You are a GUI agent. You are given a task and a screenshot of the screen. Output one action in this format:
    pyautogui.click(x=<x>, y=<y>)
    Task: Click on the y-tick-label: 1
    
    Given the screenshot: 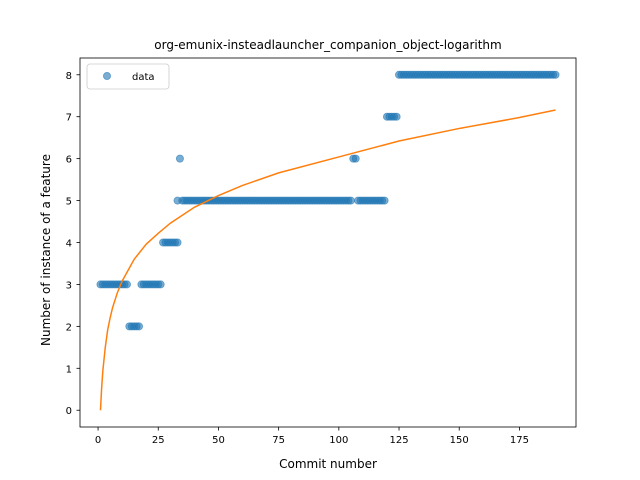 What is the action you would take?
    pyautogui.click(x=69, y=369)
    